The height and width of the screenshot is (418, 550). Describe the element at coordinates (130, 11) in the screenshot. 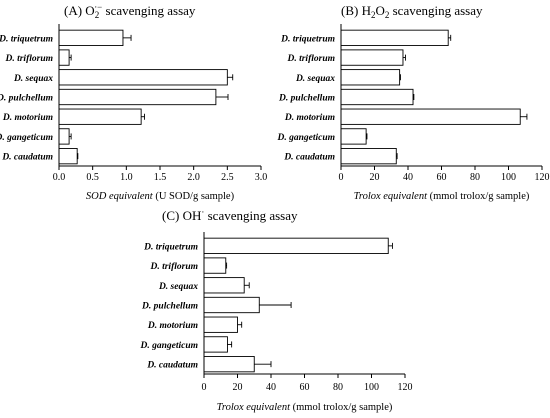

I see `chart-title: (A) O2·− scavenging assay` at that location.